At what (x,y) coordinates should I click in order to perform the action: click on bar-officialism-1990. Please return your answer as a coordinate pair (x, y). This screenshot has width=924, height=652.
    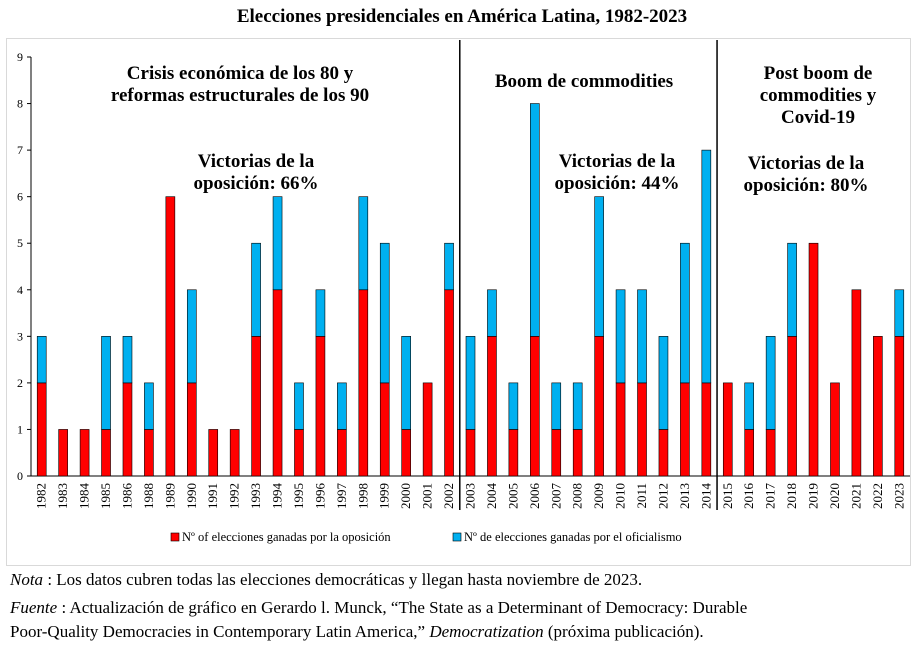
    Looking at the image, I should click on (191, 336).